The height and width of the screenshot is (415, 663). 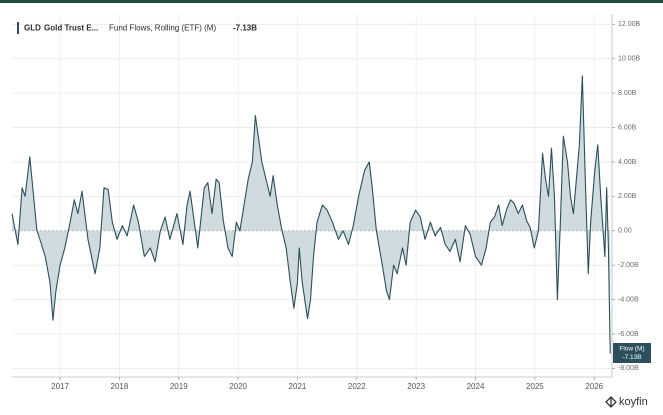 What do you see at coordinates (627, 196) in the screenshot?
I see `y-tick-label: 2.00B` at bounding box center [627, 196].